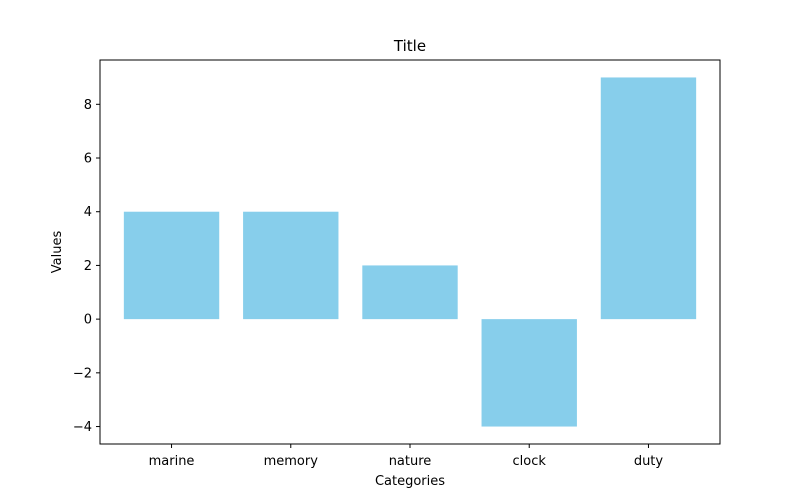 This screenshot has width=800, height=500. I want to click on y-axis: −4 −2 0 2 4 6 8, so click(86, 266).